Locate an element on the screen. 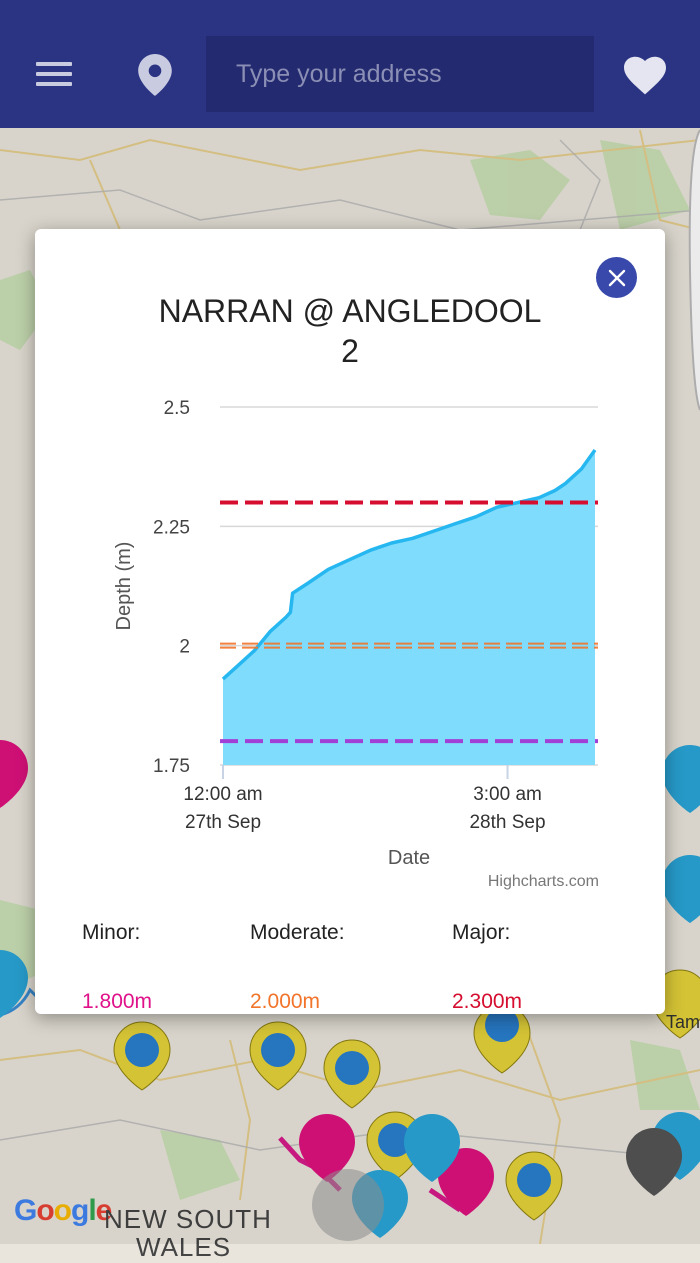 The height and width of the screenshot is (1263, 700). close-icon is located at coordinates (616, 277).